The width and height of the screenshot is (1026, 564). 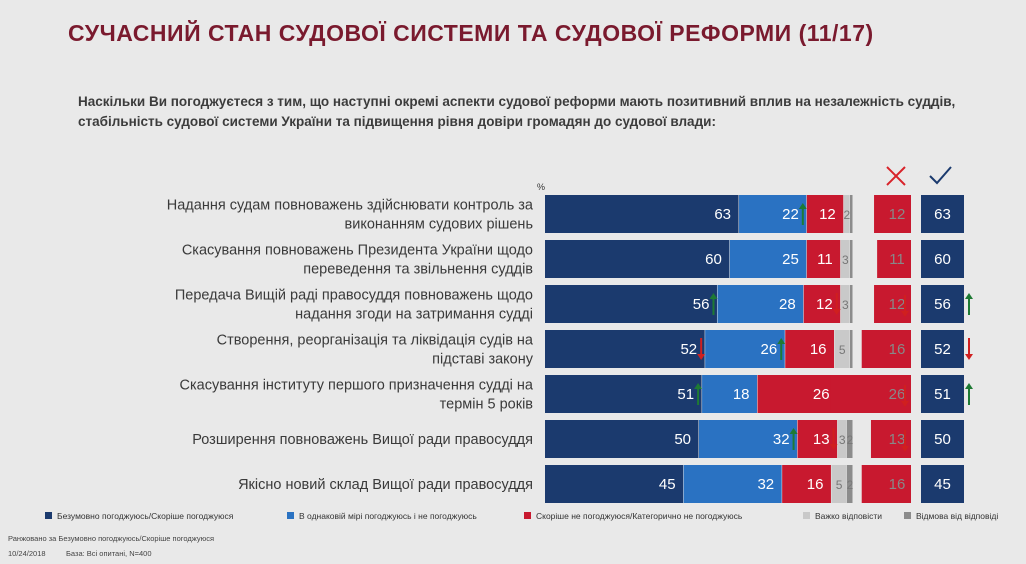 I want to click on footer-base: База: Всі опитані, N=400, so click(x=109, y=553).